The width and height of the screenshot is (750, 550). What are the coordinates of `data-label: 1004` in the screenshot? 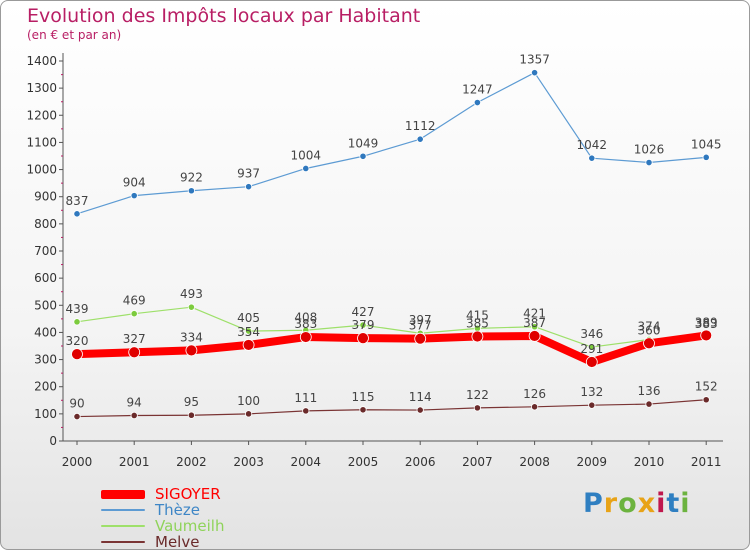 It's located at (306, 155).